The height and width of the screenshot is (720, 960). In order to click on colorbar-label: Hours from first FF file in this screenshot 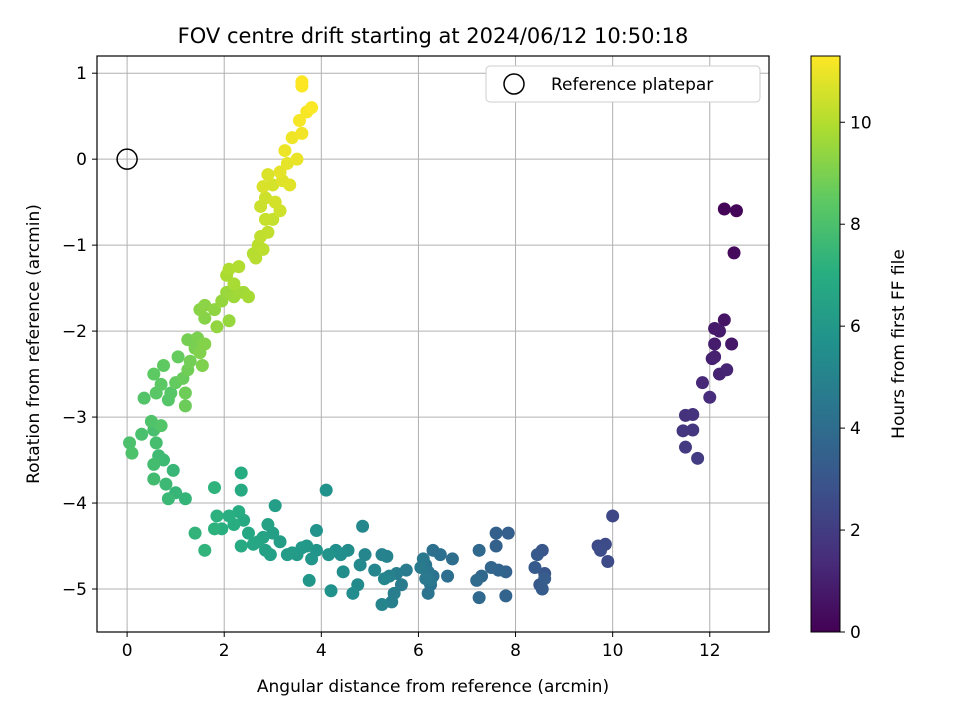, I will do `click(899, 344)`.